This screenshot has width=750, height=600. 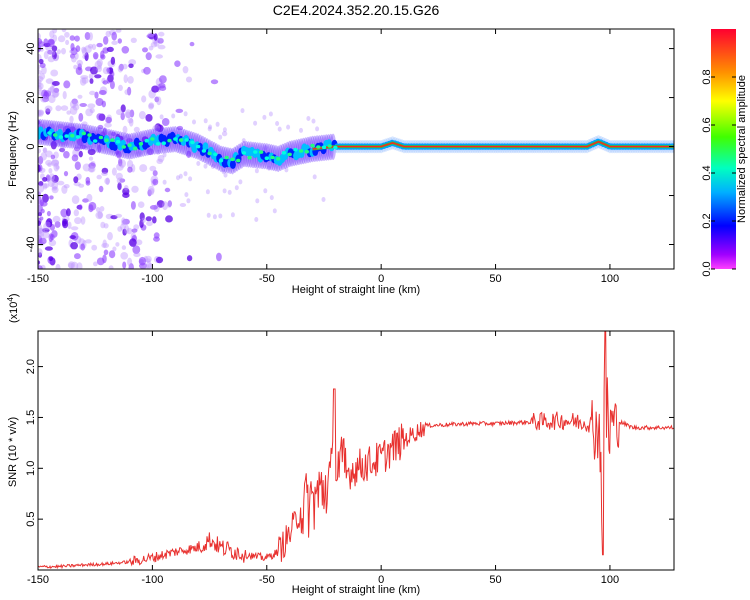 I want to click on y-tick-label: -40, so click(x=31, y=245).